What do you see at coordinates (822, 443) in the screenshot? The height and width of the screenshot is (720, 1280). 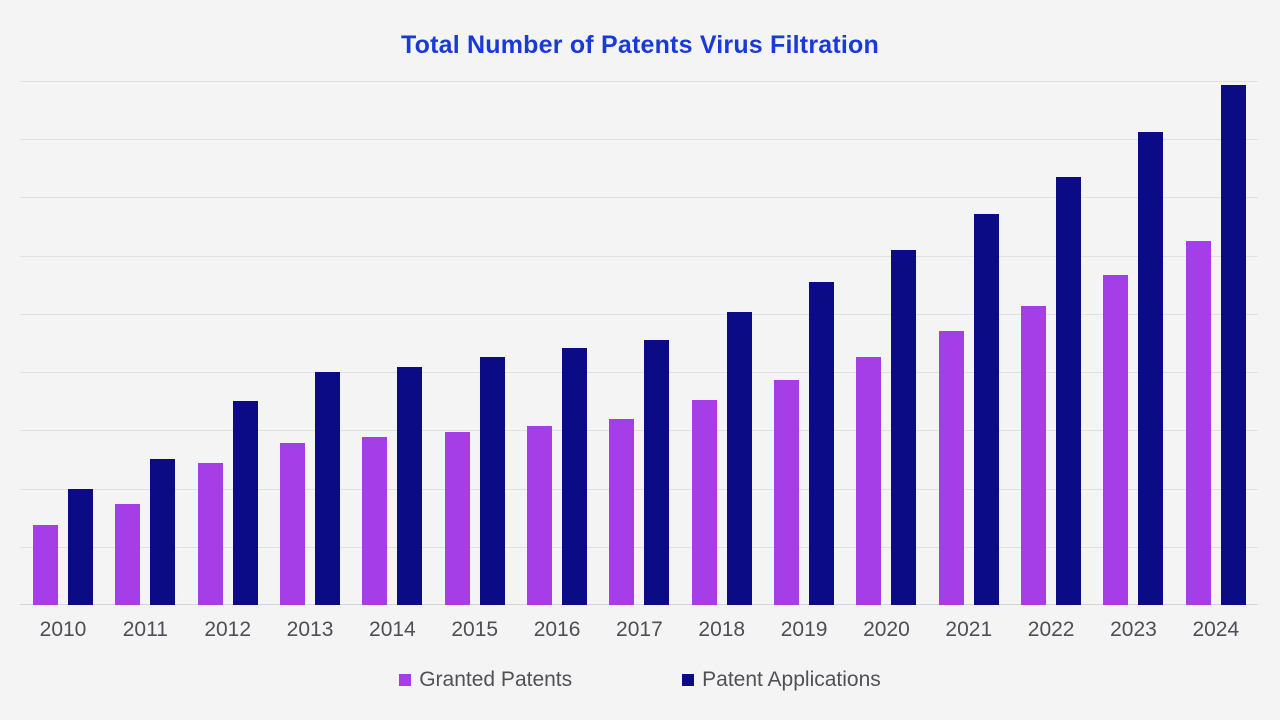 I see `bar-patent-applications-2019` at bounding box center [822, 443].